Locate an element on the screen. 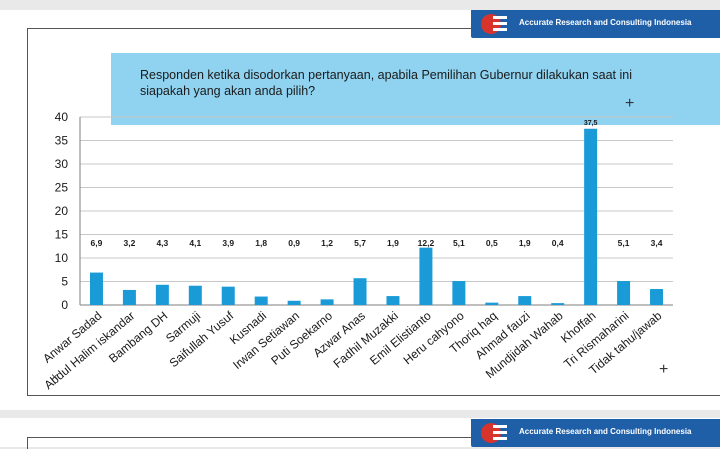 This screenshot has height=449, width=720. next-slide-frame is located at coordinates (373, 443).